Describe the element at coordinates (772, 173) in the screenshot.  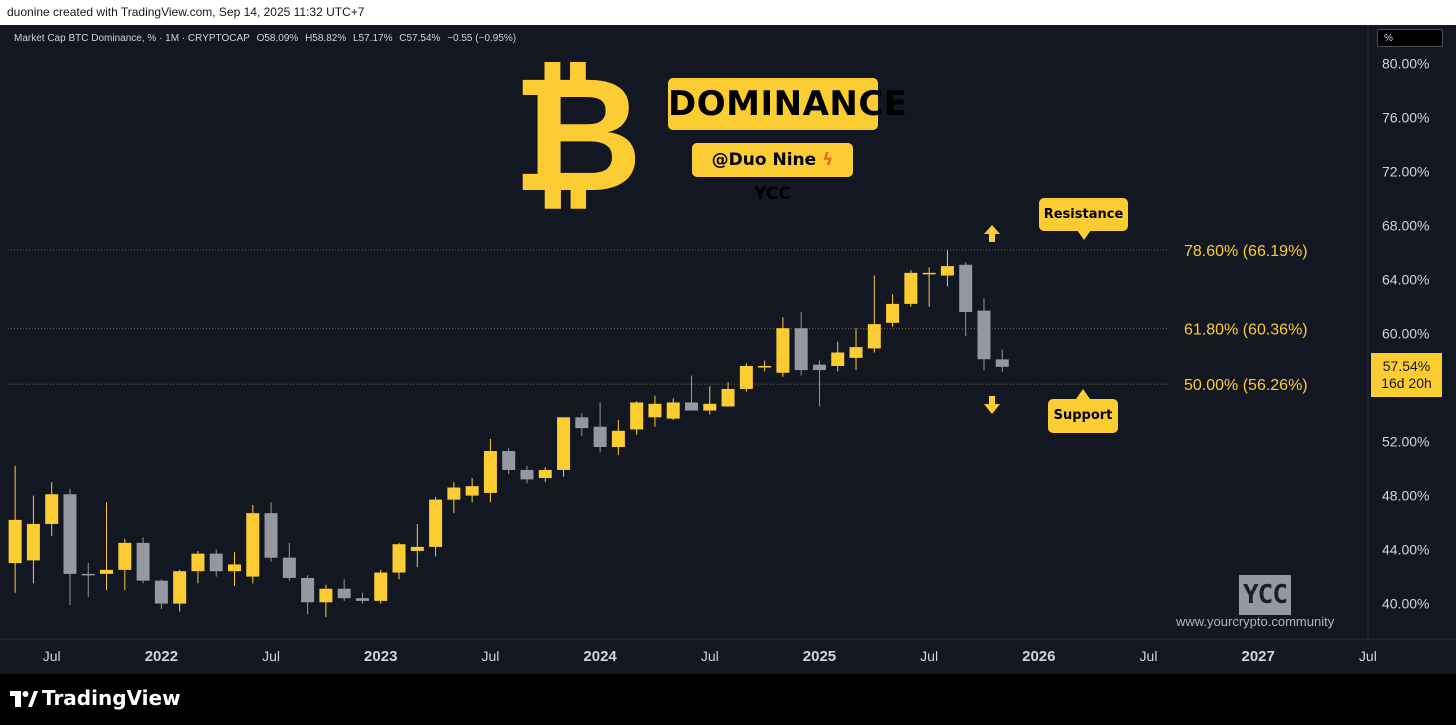
I see `author-badge: @Duo Nine ϟ YCC` at that location.